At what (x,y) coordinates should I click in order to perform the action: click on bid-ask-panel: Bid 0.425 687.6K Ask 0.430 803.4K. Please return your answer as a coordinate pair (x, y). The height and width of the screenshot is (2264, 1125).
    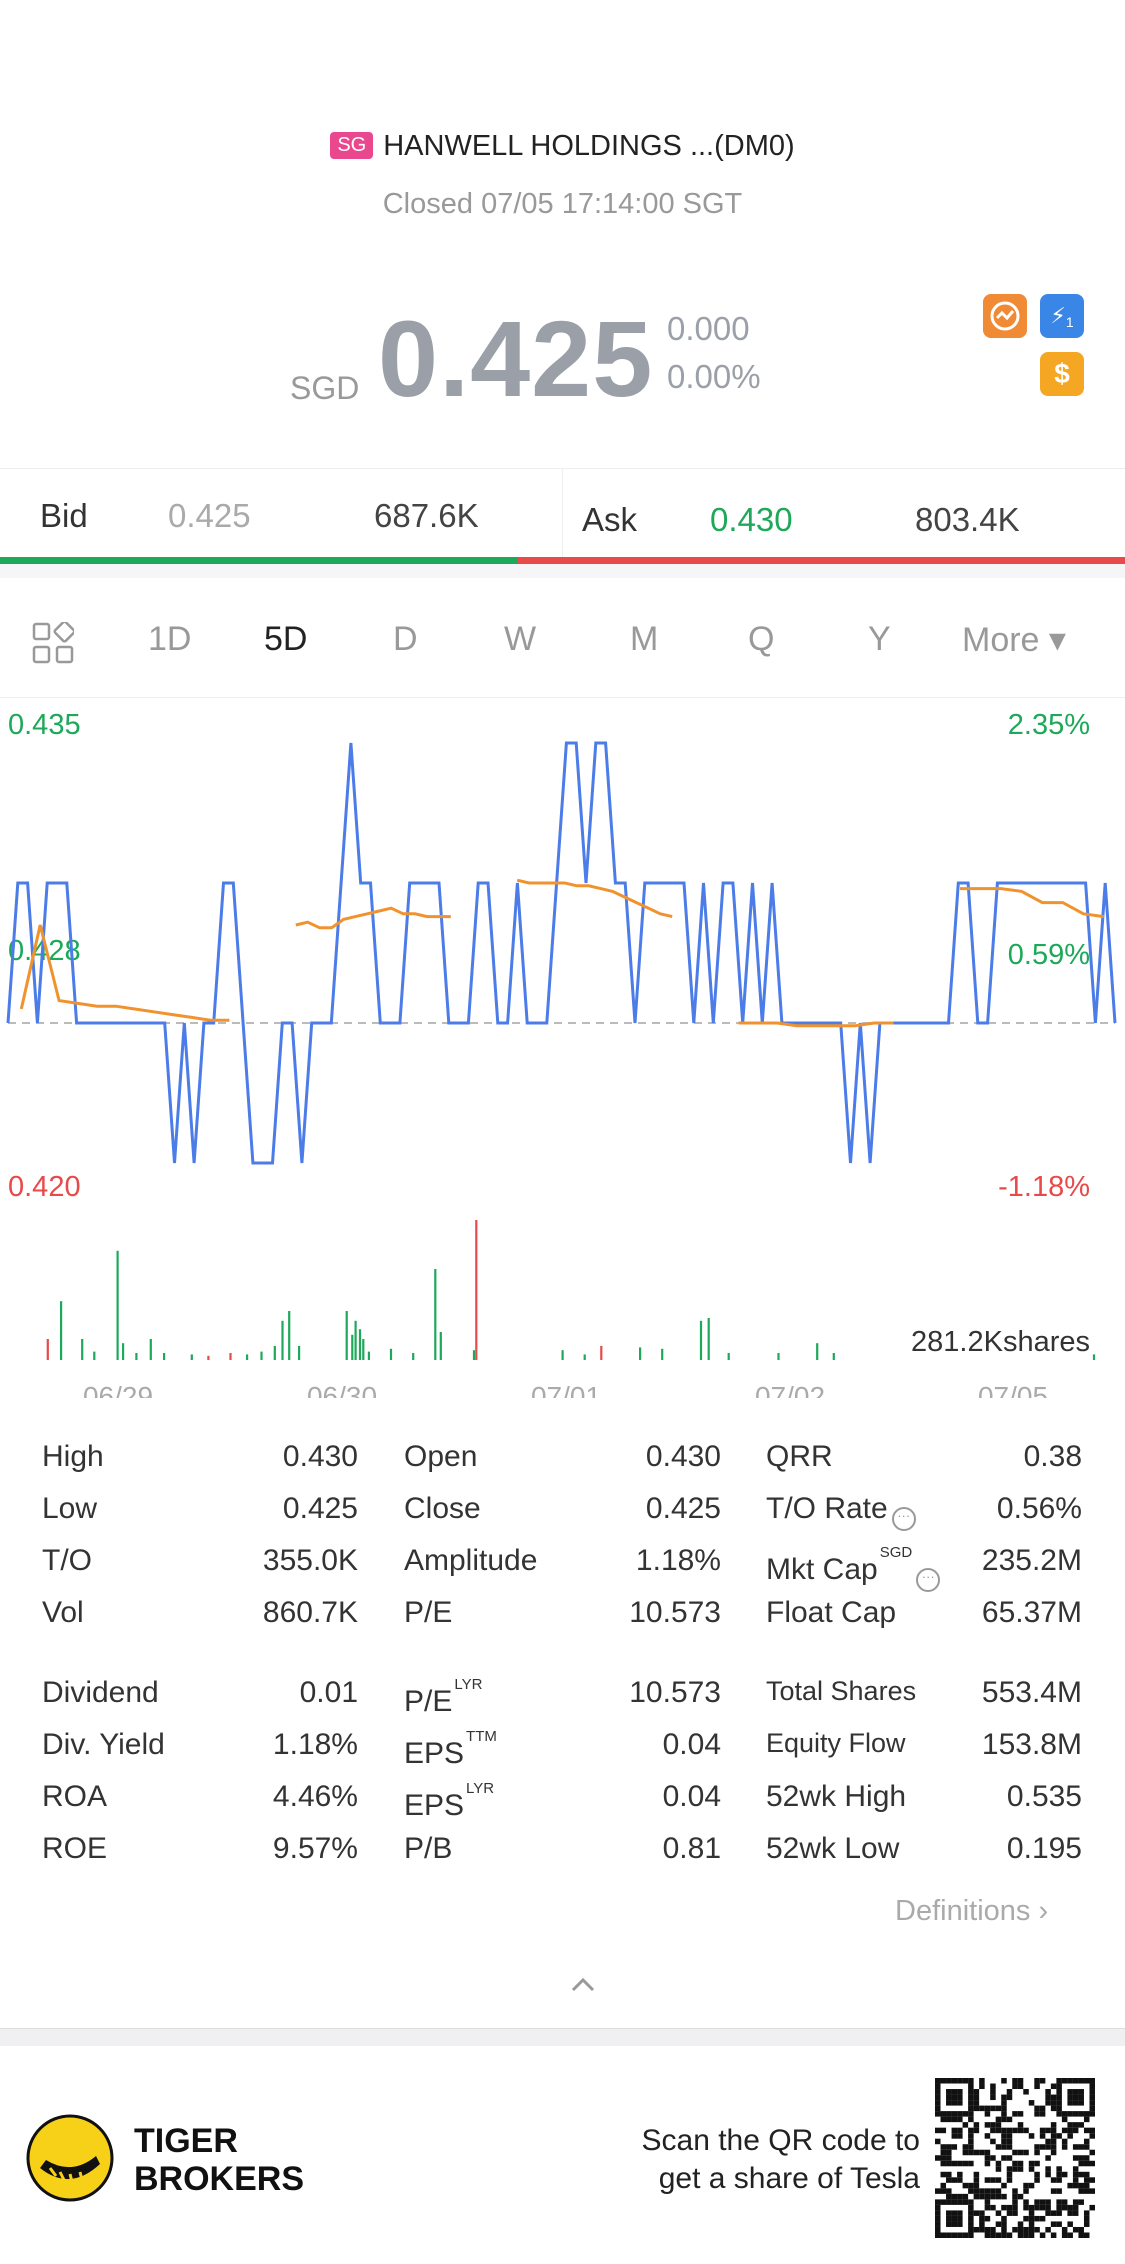
    Looking at the image, I should click on (562, 516).